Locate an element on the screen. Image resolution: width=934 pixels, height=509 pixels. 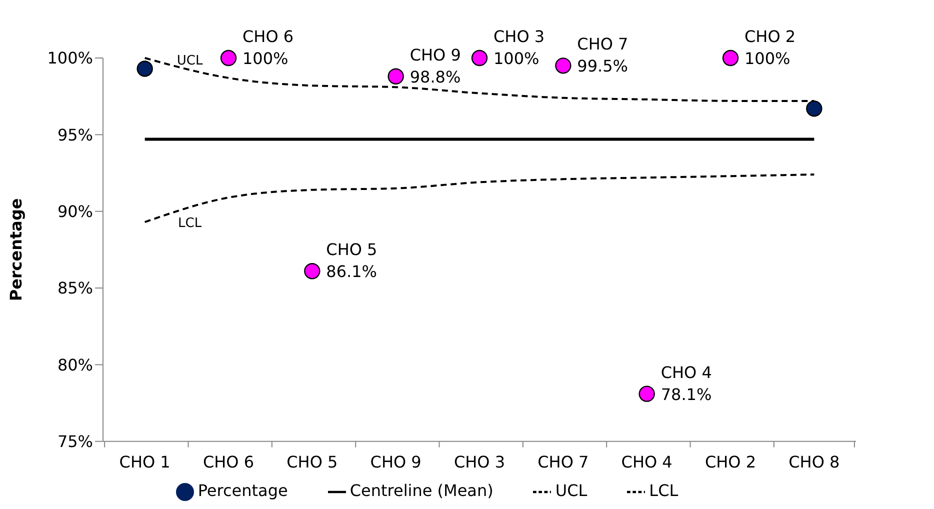
x-tick-label: CHO 7 is located at coordinates (563, 462).